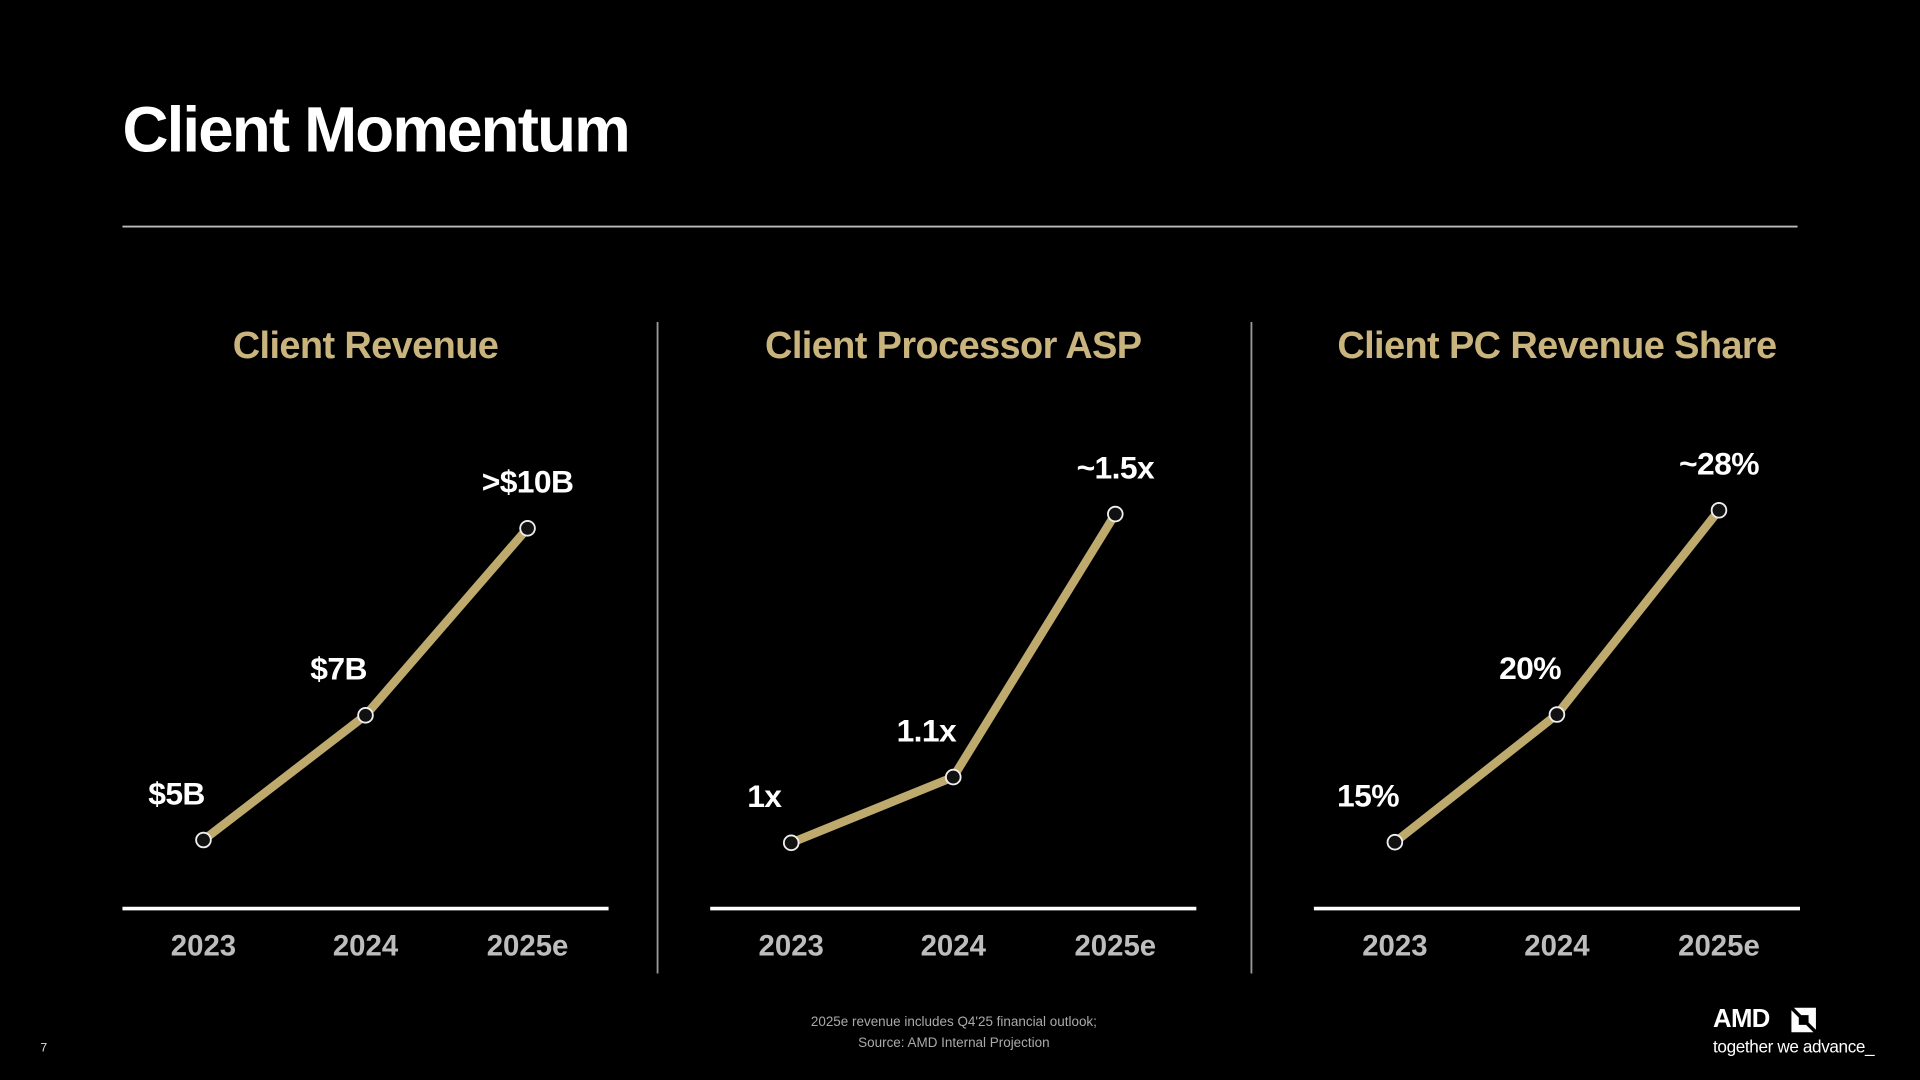 This screenshot has width=1920, height=1080. I want to click on data-label: 20%, so click(1530, 668).